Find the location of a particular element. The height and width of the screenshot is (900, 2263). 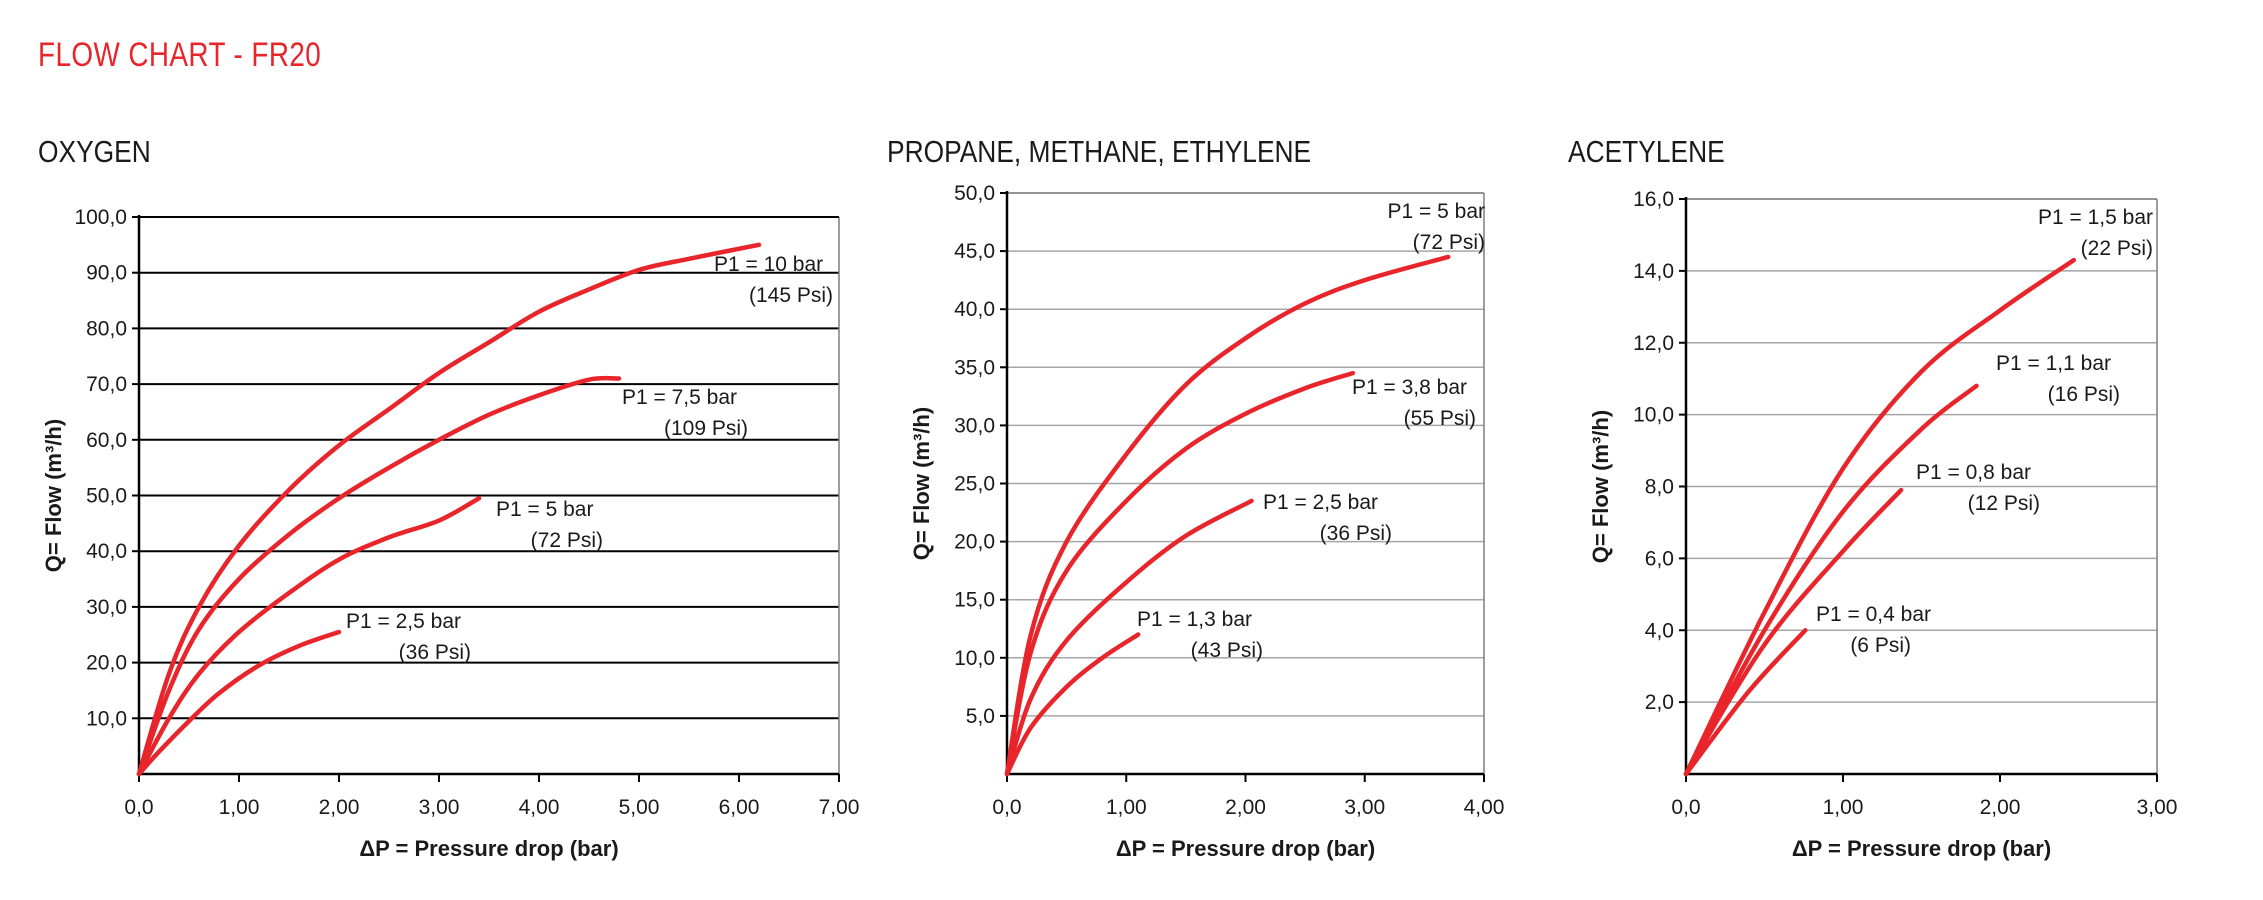

y-tick-label: 90,0 is located at coordinates (106, 273).